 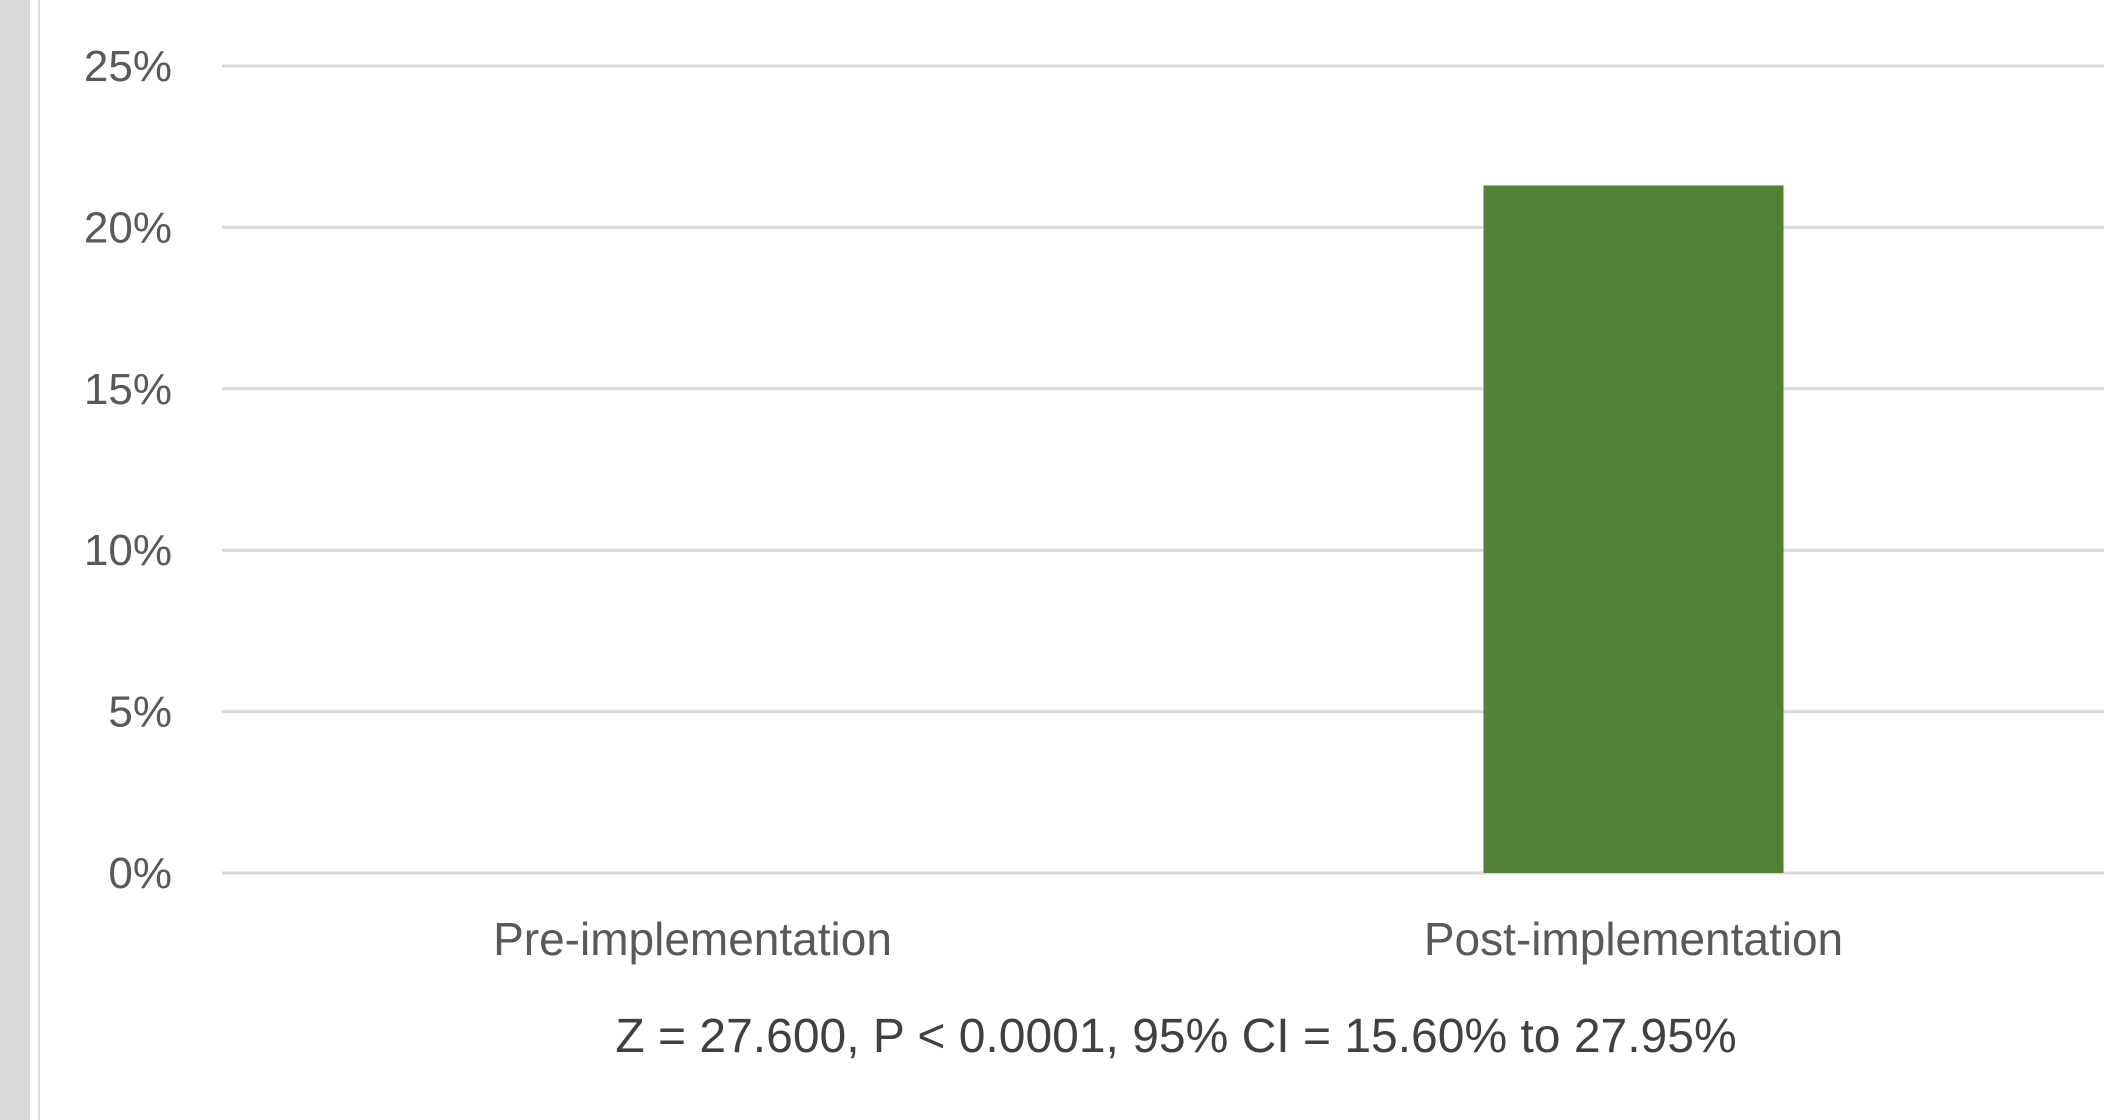 I want to click on x-axis-category-labels: Pre-implementation Post-implementation, so click(x=1168, y=939).